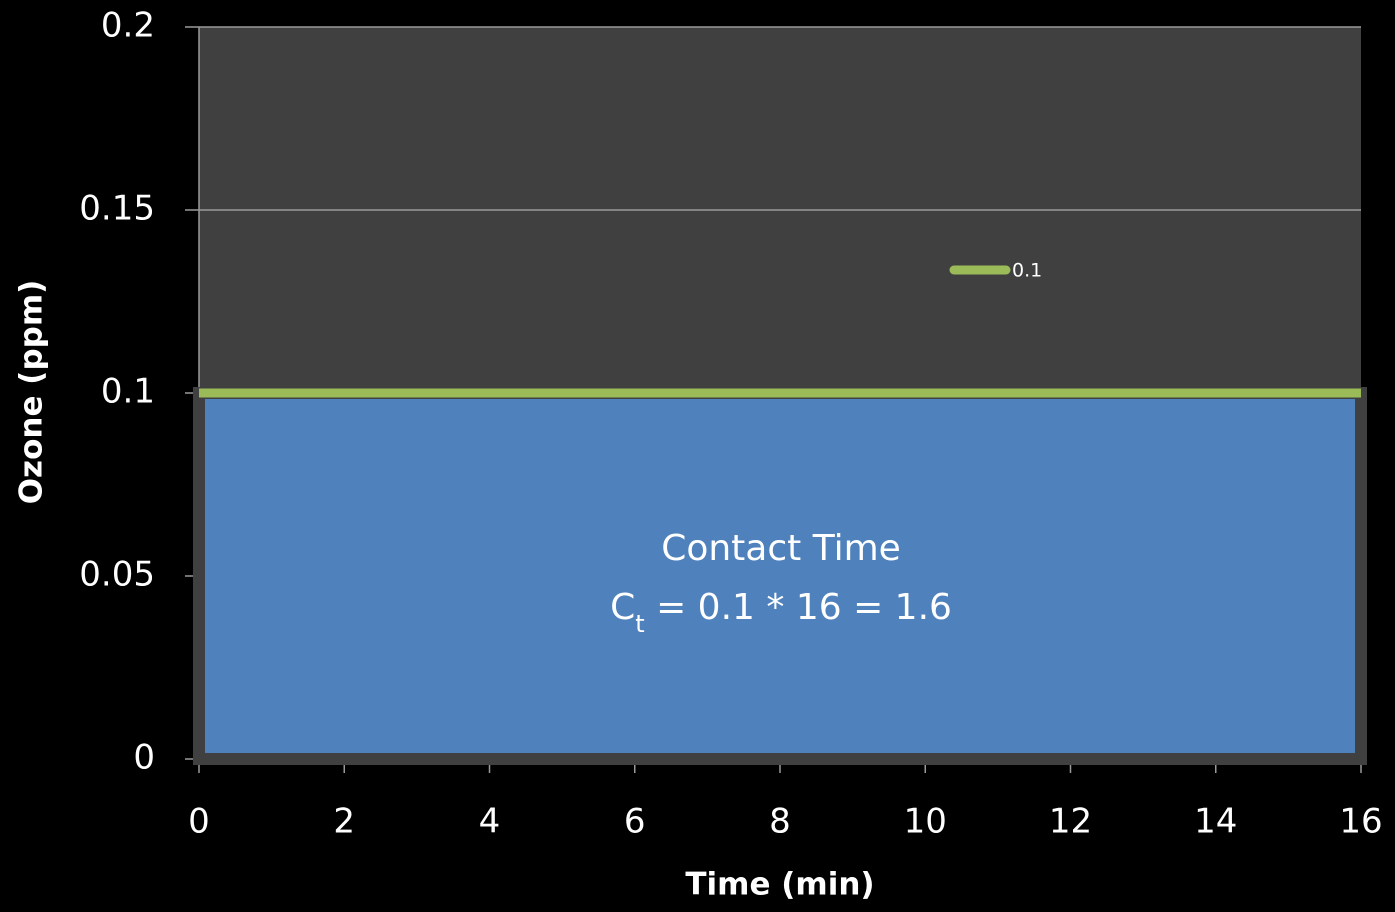 The width and height of the screenshot is (1395, 912). I want to click on legend-label: 0.1, so click(1027, 271).